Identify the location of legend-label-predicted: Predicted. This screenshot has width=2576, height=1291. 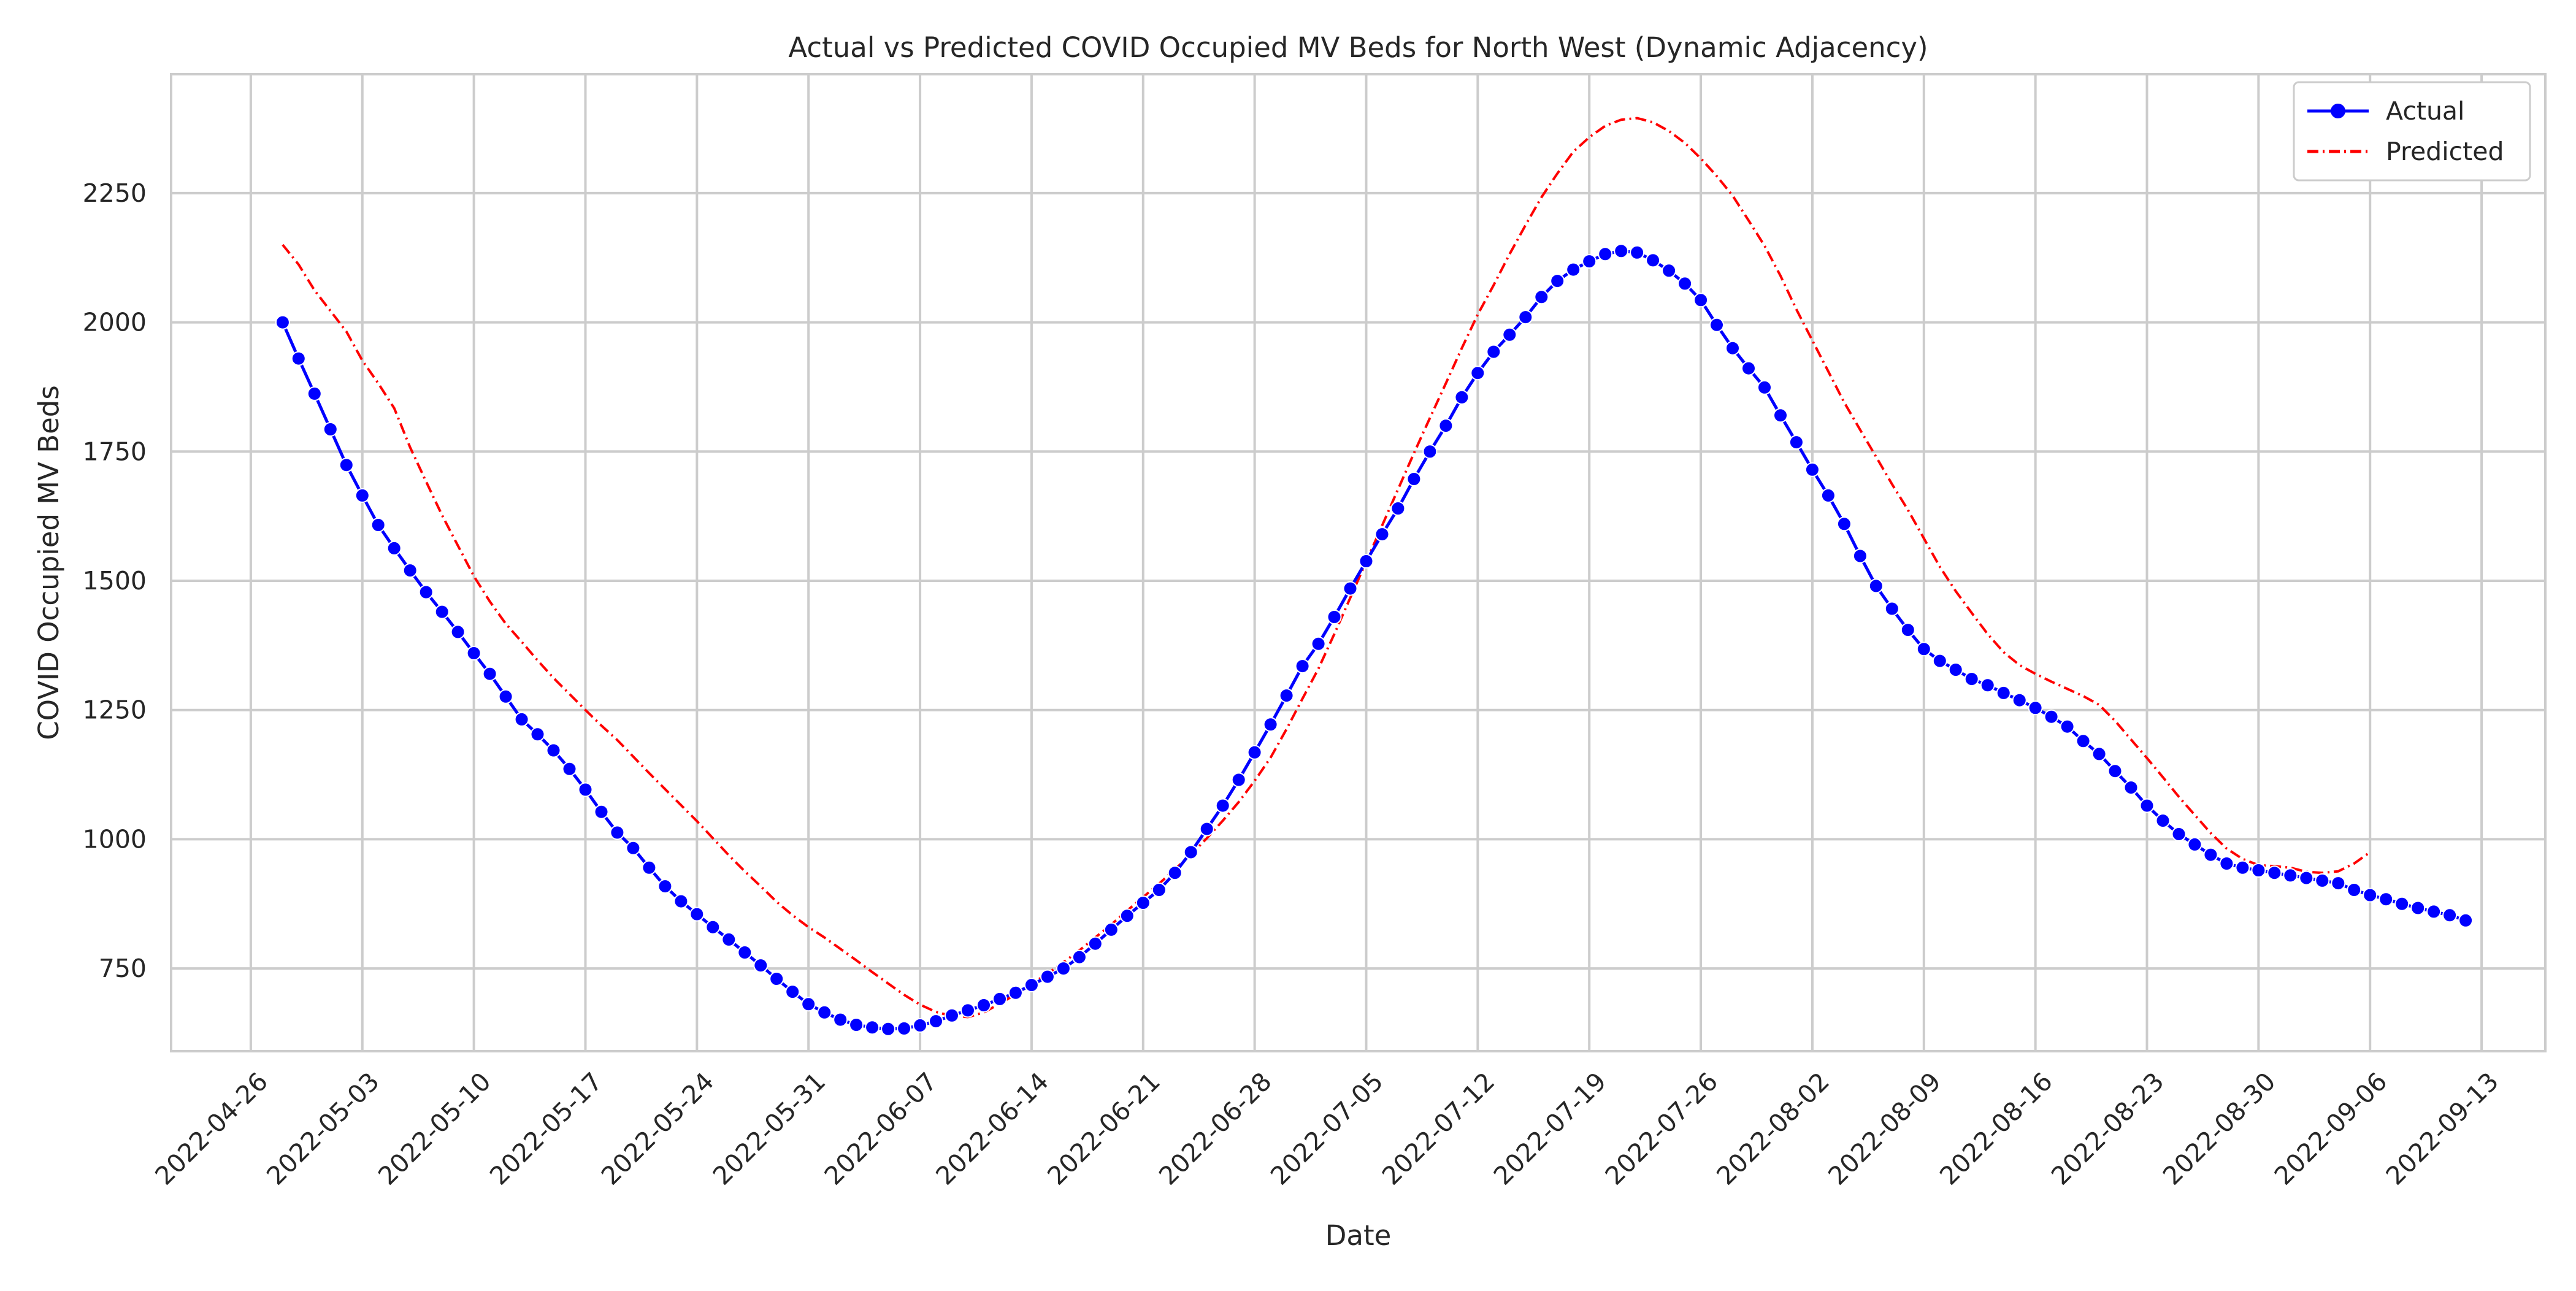
(2445, 151).